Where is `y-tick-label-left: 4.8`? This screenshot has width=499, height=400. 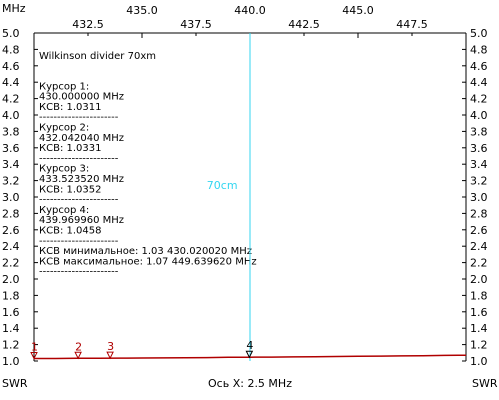
y-tick-label-left: 4.8 is located at coordinates (11, 49).